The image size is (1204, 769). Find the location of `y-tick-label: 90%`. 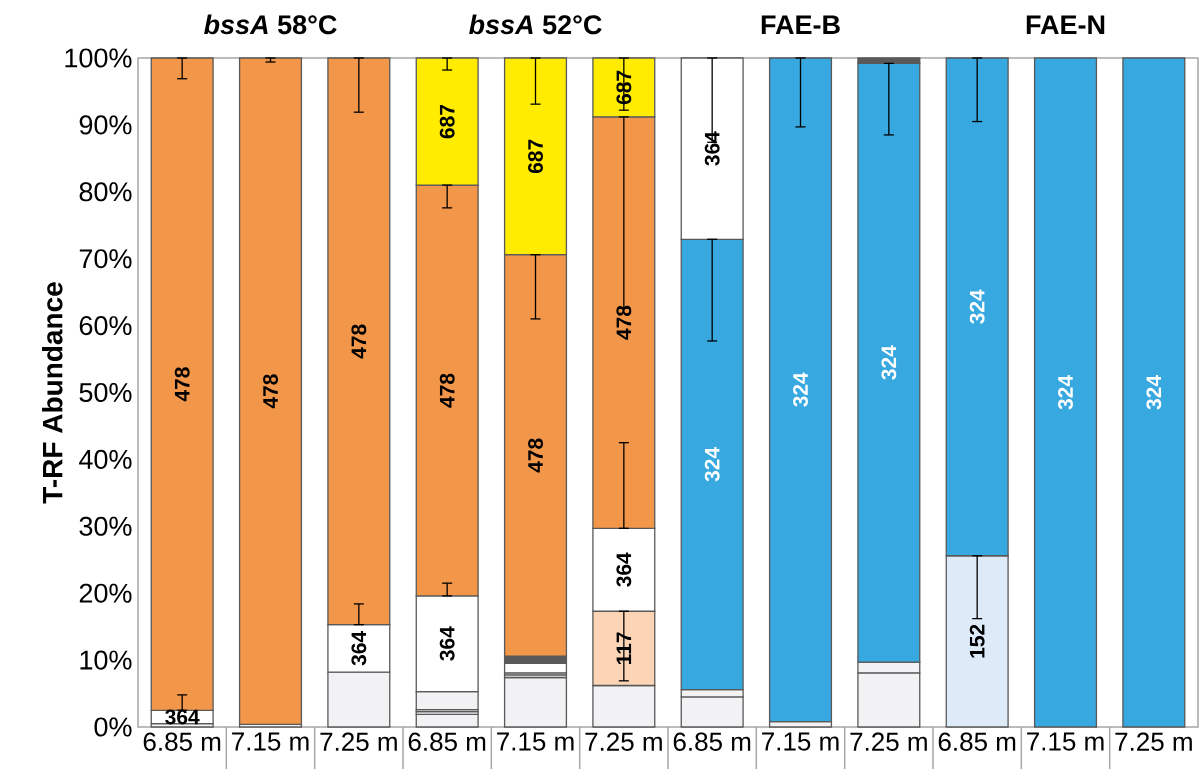

y-tick-label: 90% is located at coordinates (105, 125).